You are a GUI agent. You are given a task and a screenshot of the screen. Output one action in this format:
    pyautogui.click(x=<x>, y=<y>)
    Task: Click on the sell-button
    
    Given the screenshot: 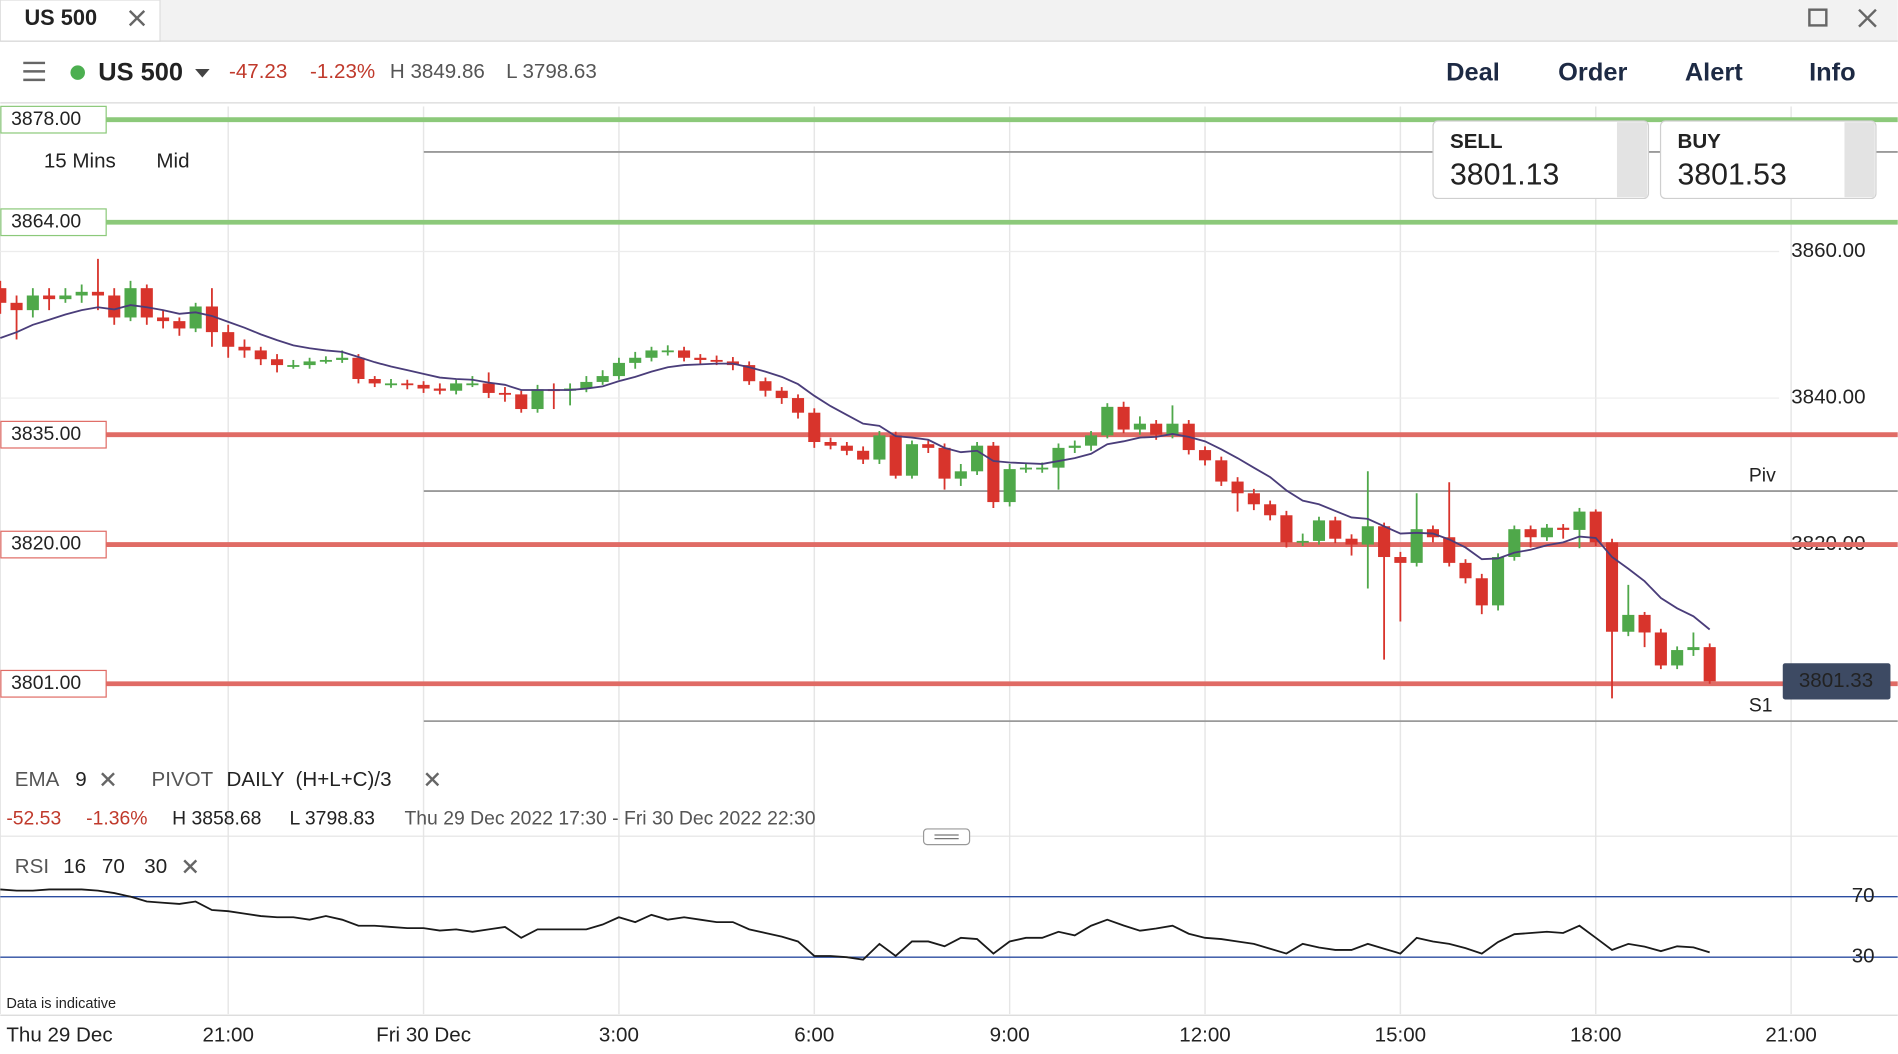 What is the action you would take?
    pyautogui.click(x=1541, y=160)
    